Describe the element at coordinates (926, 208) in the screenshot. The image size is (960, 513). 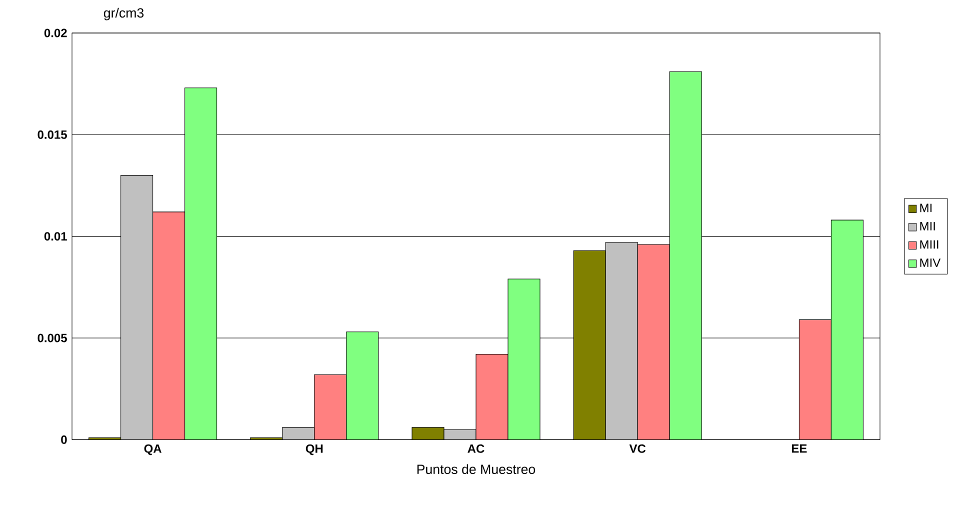
I see `legend-label: MI` at that location.